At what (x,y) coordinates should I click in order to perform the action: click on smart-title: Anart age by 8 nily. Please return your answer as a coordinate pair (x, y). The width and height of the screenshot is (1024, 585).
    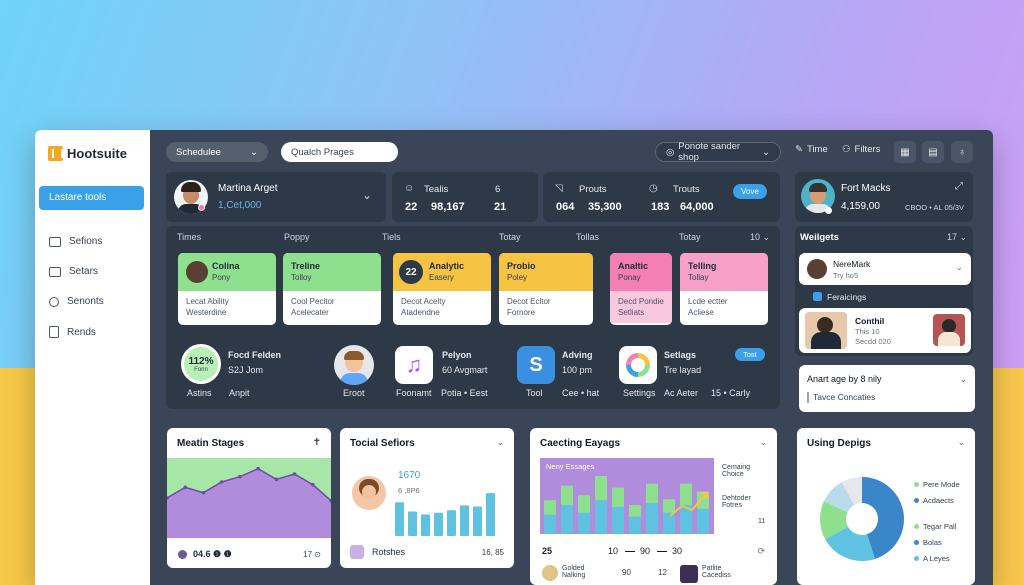
    Looking at the image, I should click on (844, 379).